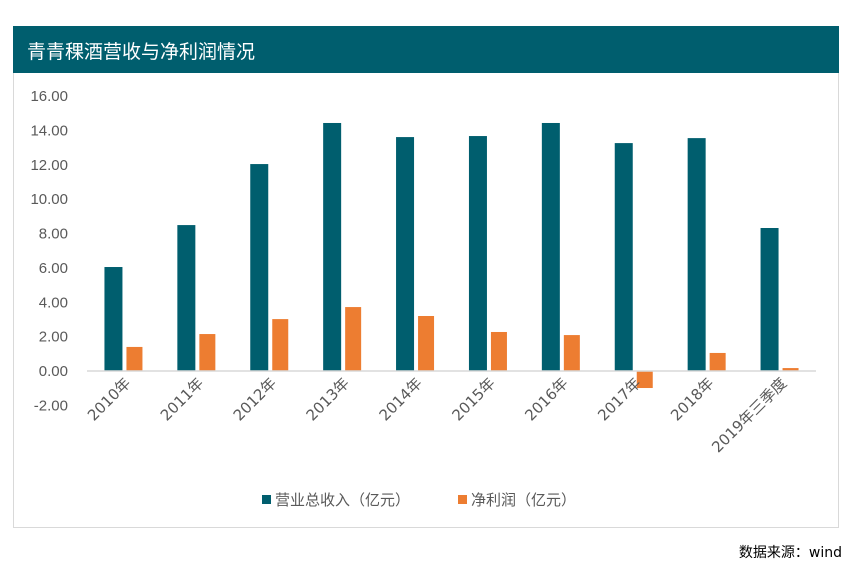 This screenshot has height=569, width=858. I want to click on x-tick-label: 2014年, so click(401, 399).